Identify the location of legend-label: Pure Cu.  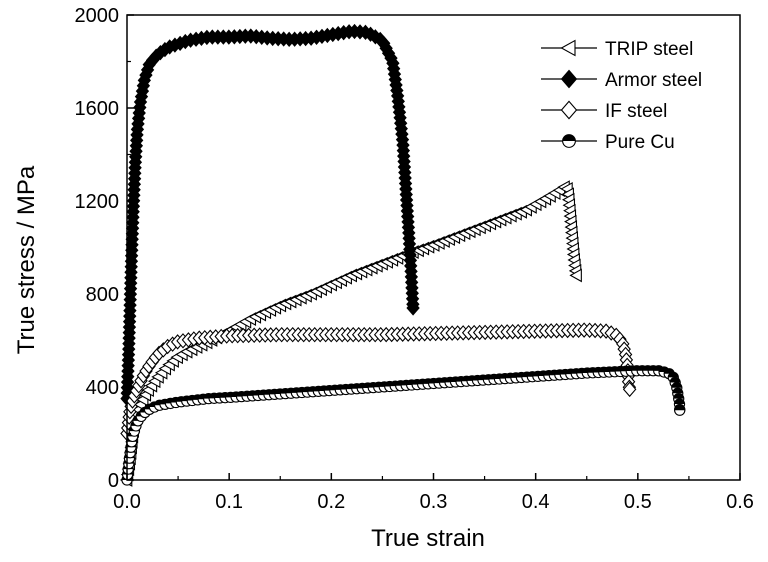
(640, 142).